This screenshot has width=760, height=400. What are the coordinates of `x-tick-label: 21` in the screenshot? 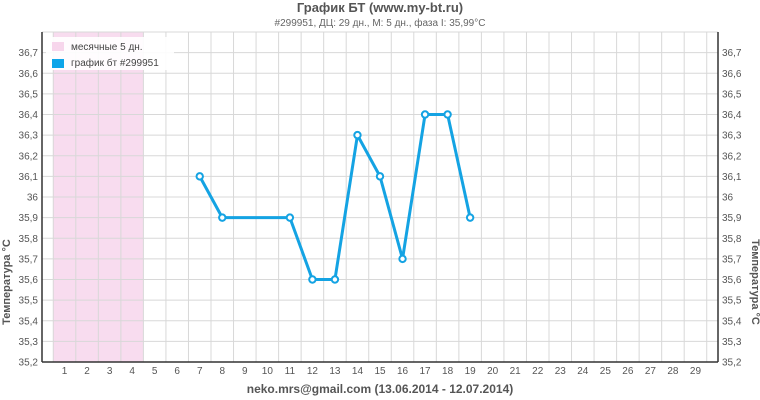 It's located at (516, 371).